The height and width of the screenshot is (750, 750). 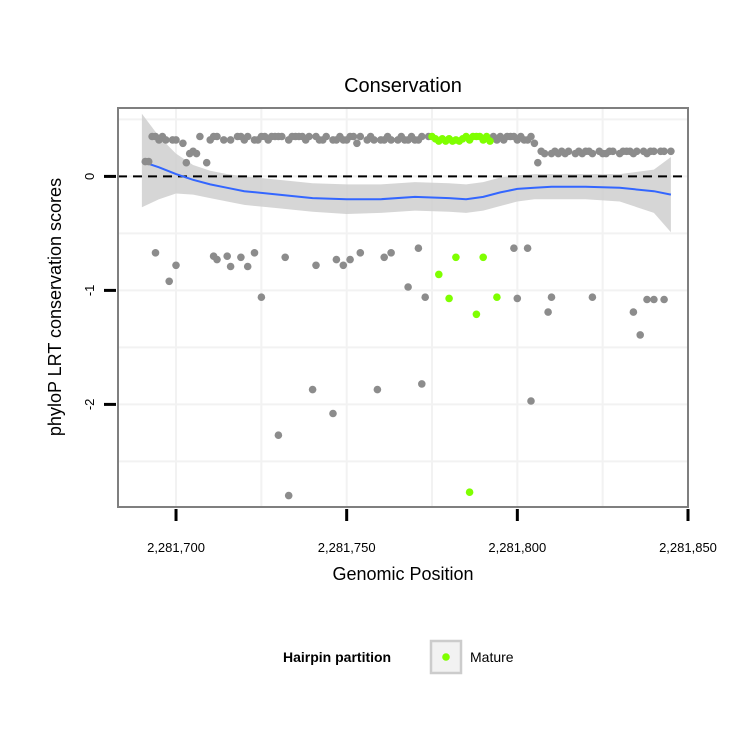 What do you see at coordinates (432, 532) in the screenshot?
I see `x-axis: 2,281,700 2,281,750 2,281,800 2,281,850` at bounding box center [432, 532].